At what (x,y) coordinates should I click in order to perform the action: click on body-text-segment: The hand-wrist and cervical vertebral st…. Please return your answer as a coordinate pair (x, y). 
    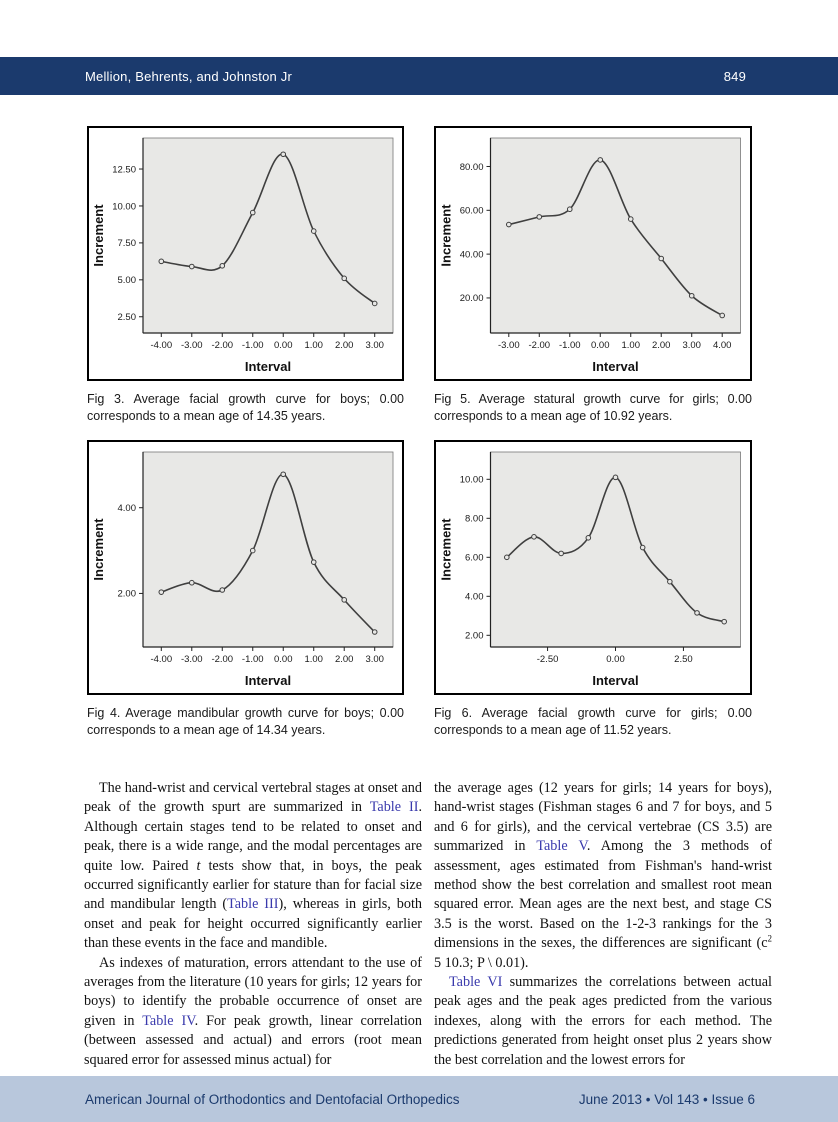
    Looking at the image, I should click on (253, 798).